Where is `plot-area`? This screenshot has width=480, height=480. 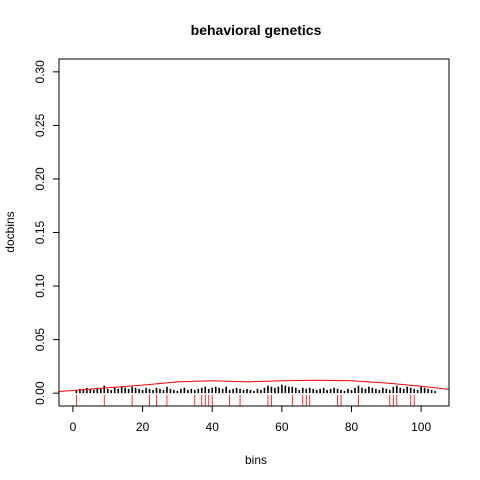
plot-area is located at coordinates (254, 392).